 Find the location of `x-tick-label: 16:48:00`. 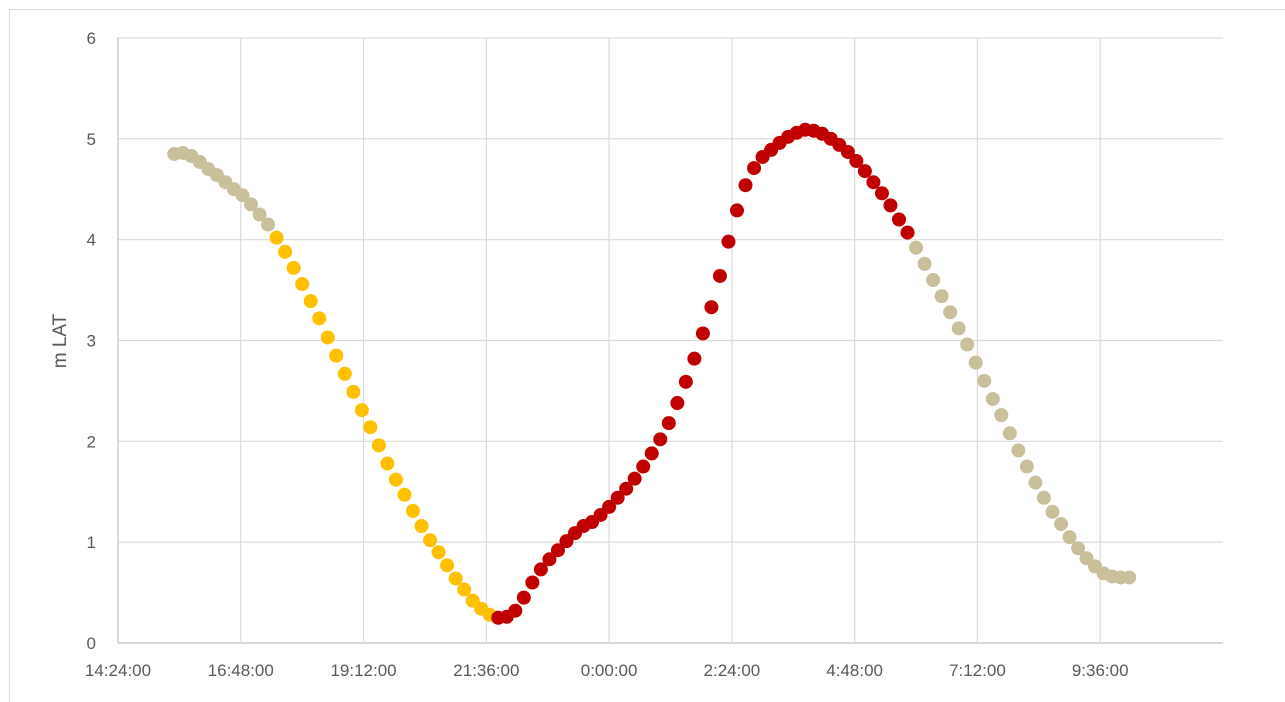

x-tick-label: 16:48:00 is located at coordinates (241, 670).